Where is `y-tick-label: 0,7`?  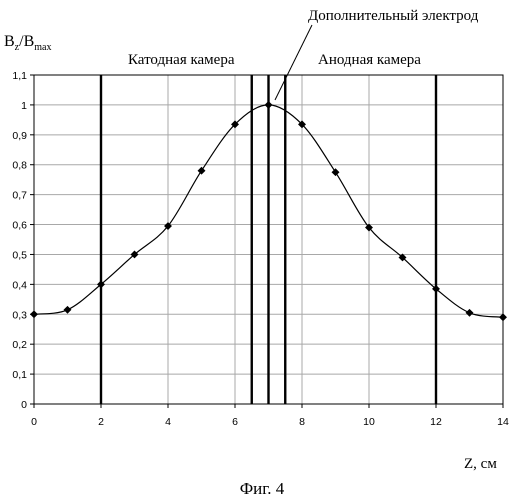 y-tick-label: 0,7 is located at coordinates (19, 196).